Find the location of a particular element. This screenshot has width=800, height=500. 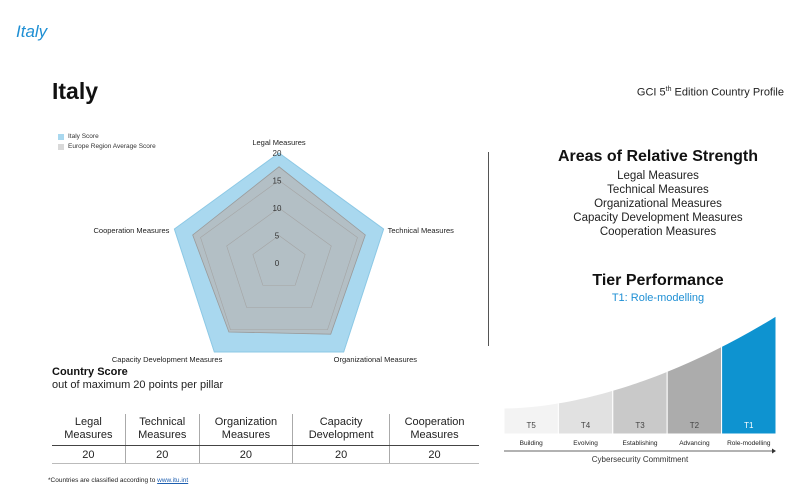

series-europe-area is located at coordinates (279, 250).